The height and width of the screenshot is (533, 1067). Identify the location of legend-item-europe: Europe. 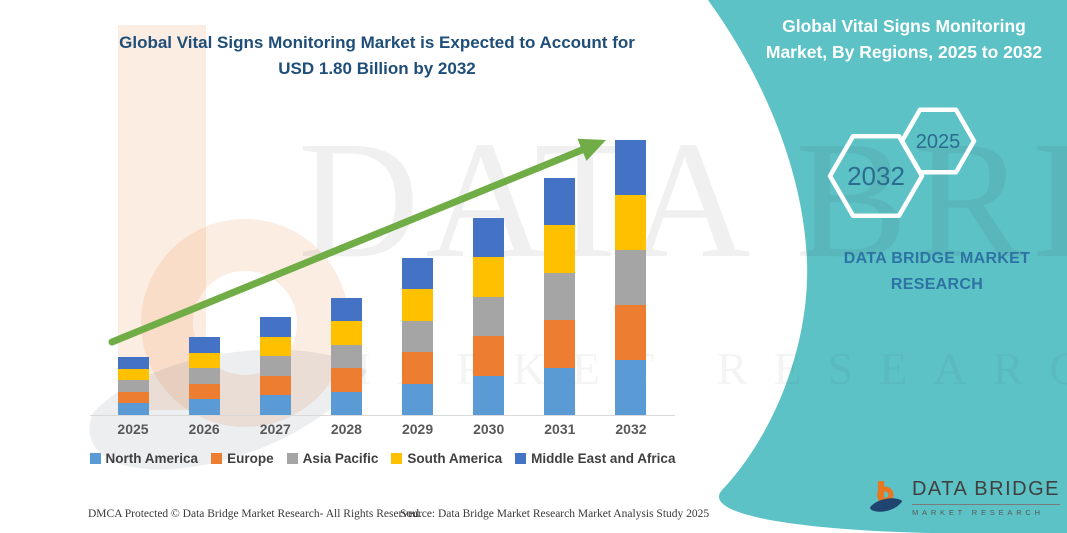
(242, 458).